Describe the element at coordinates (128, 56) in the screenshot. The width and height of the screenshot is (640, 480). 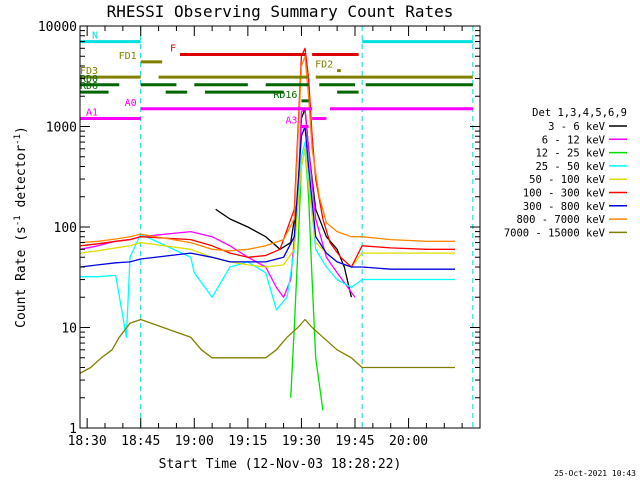
I see `state-bar-label: FD1` at that location.